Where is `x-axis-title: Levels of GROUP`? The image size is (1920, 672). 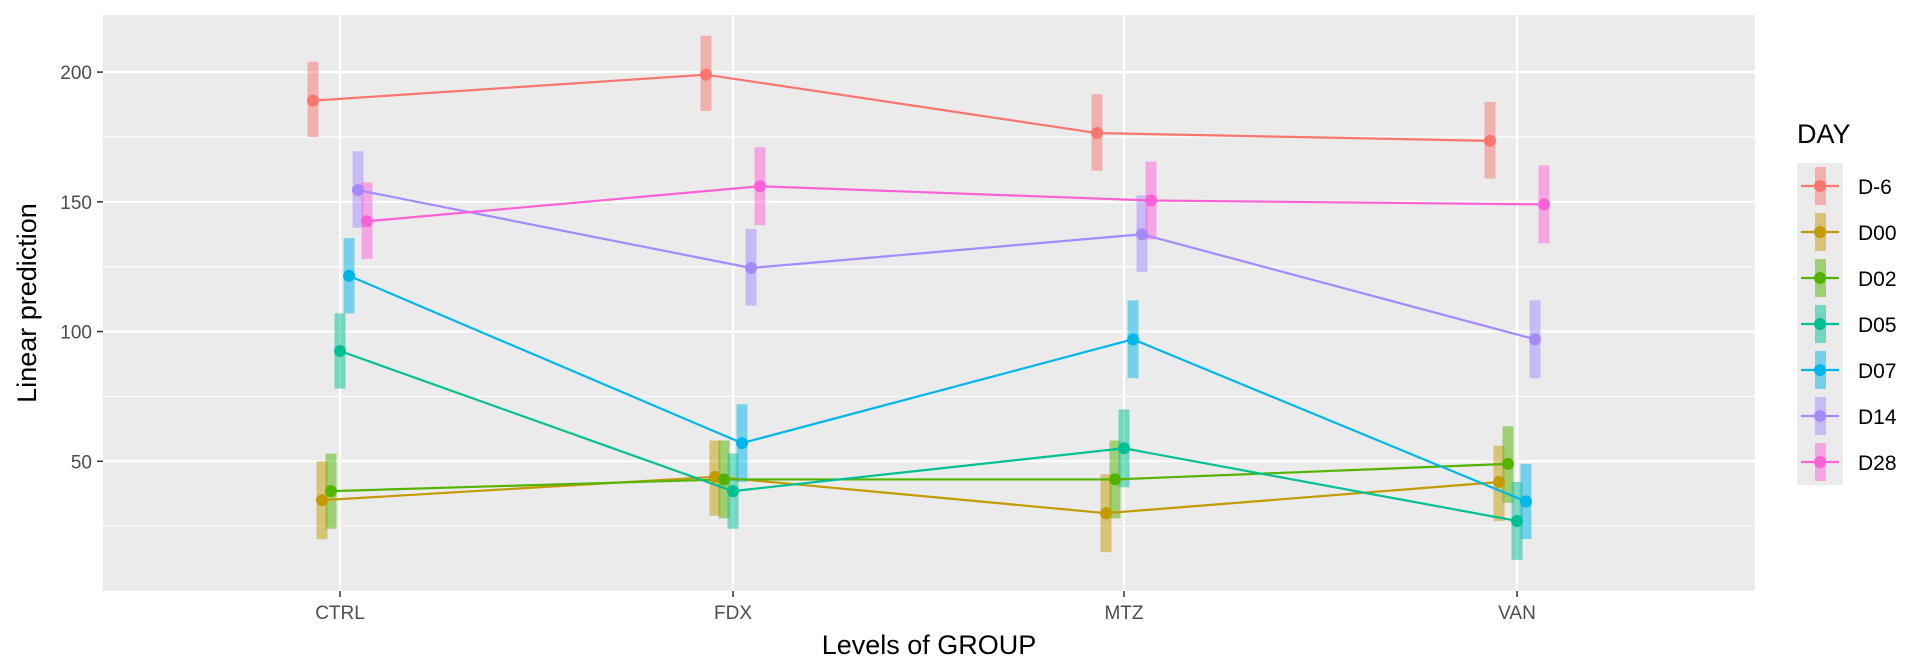 x-axis-title: Levels of GROUP is located at coordinates (929, 645).